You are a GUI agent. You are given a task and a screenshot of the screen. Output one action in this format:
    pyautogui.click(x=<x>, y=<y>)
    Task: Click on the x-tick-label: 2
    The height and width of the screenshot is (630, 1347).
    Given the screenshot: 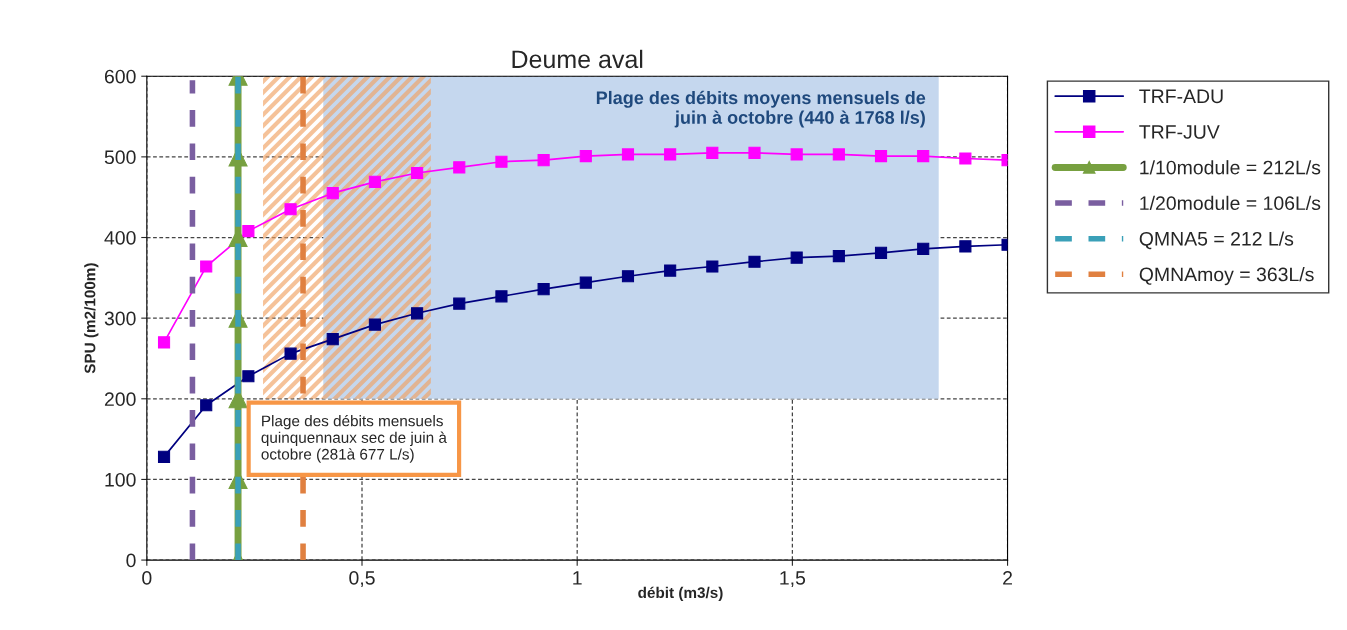 What is the action you would take?
    pyautogui.click(x=1007, y=578)
    